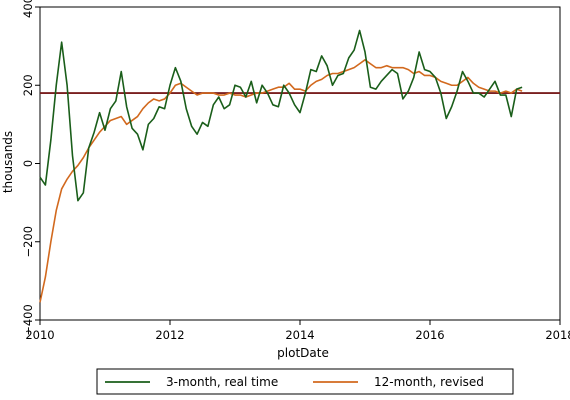 The image size is (570, 400). Describe the element at coordinates (28, 9) in the screenshot. I see `y-tick-label: 400` at that location.